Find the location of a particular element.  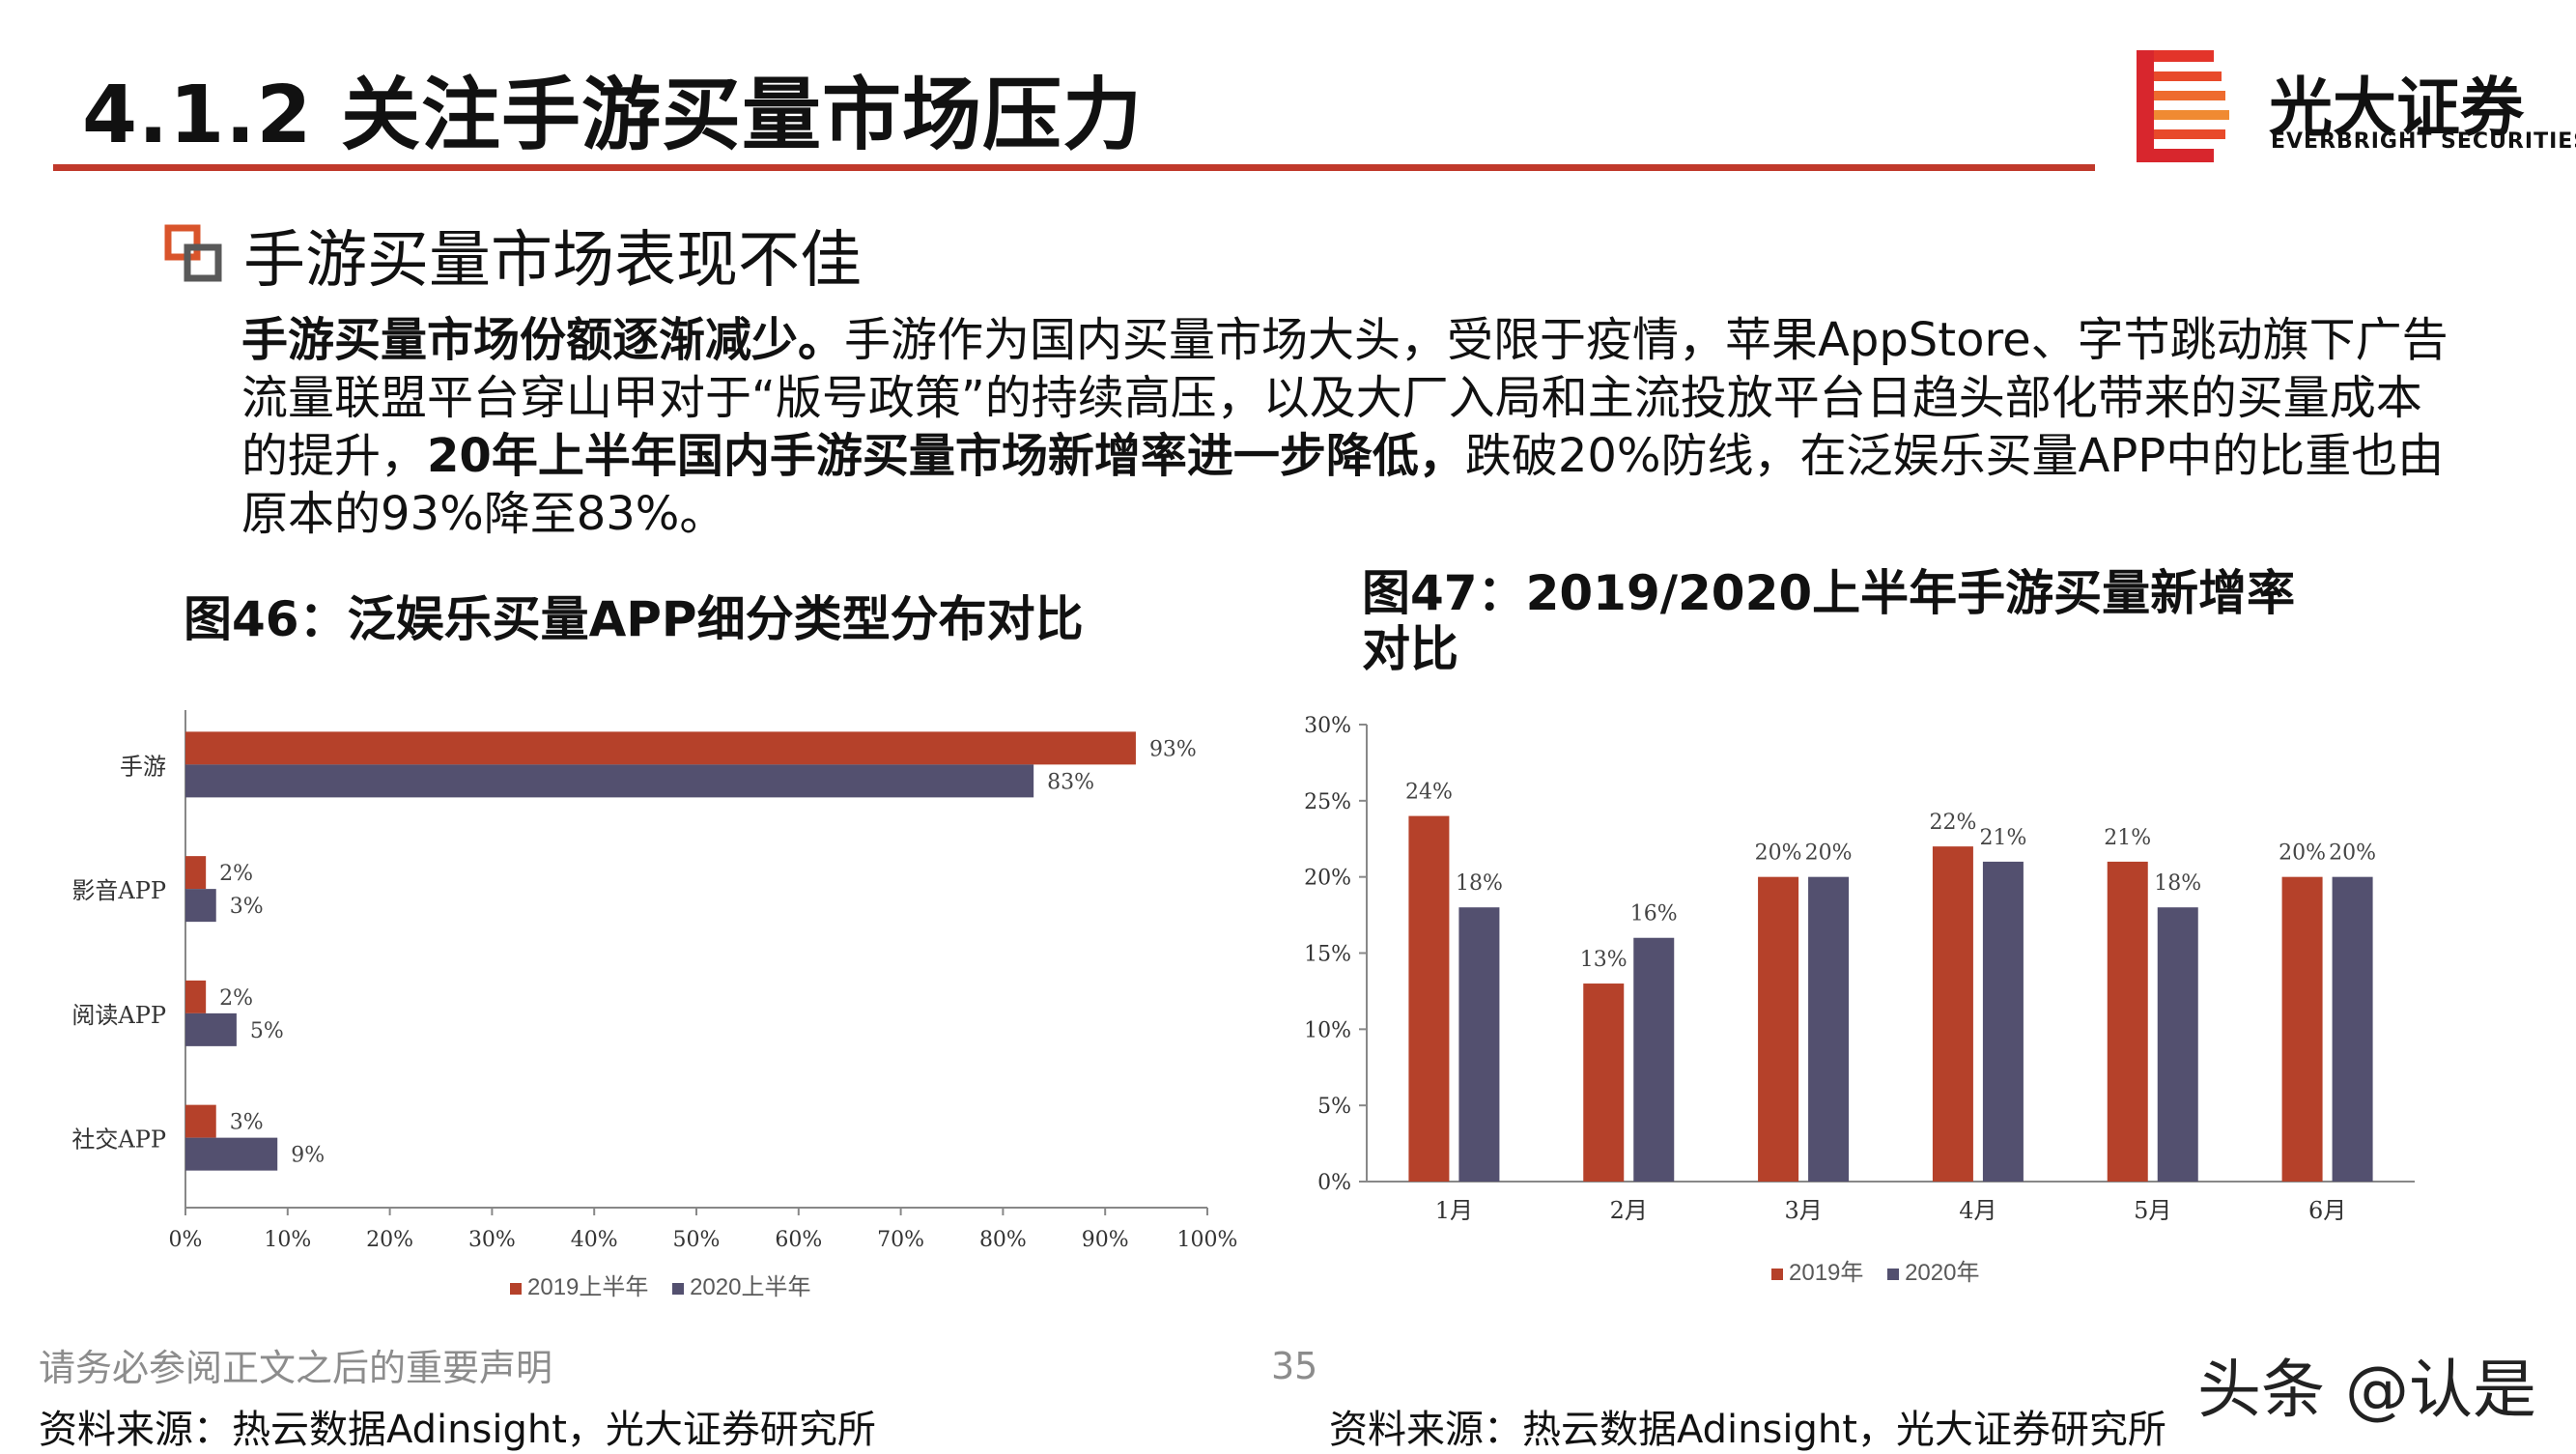

y-tick-label: 30% is located at coordinates (1327, 726).